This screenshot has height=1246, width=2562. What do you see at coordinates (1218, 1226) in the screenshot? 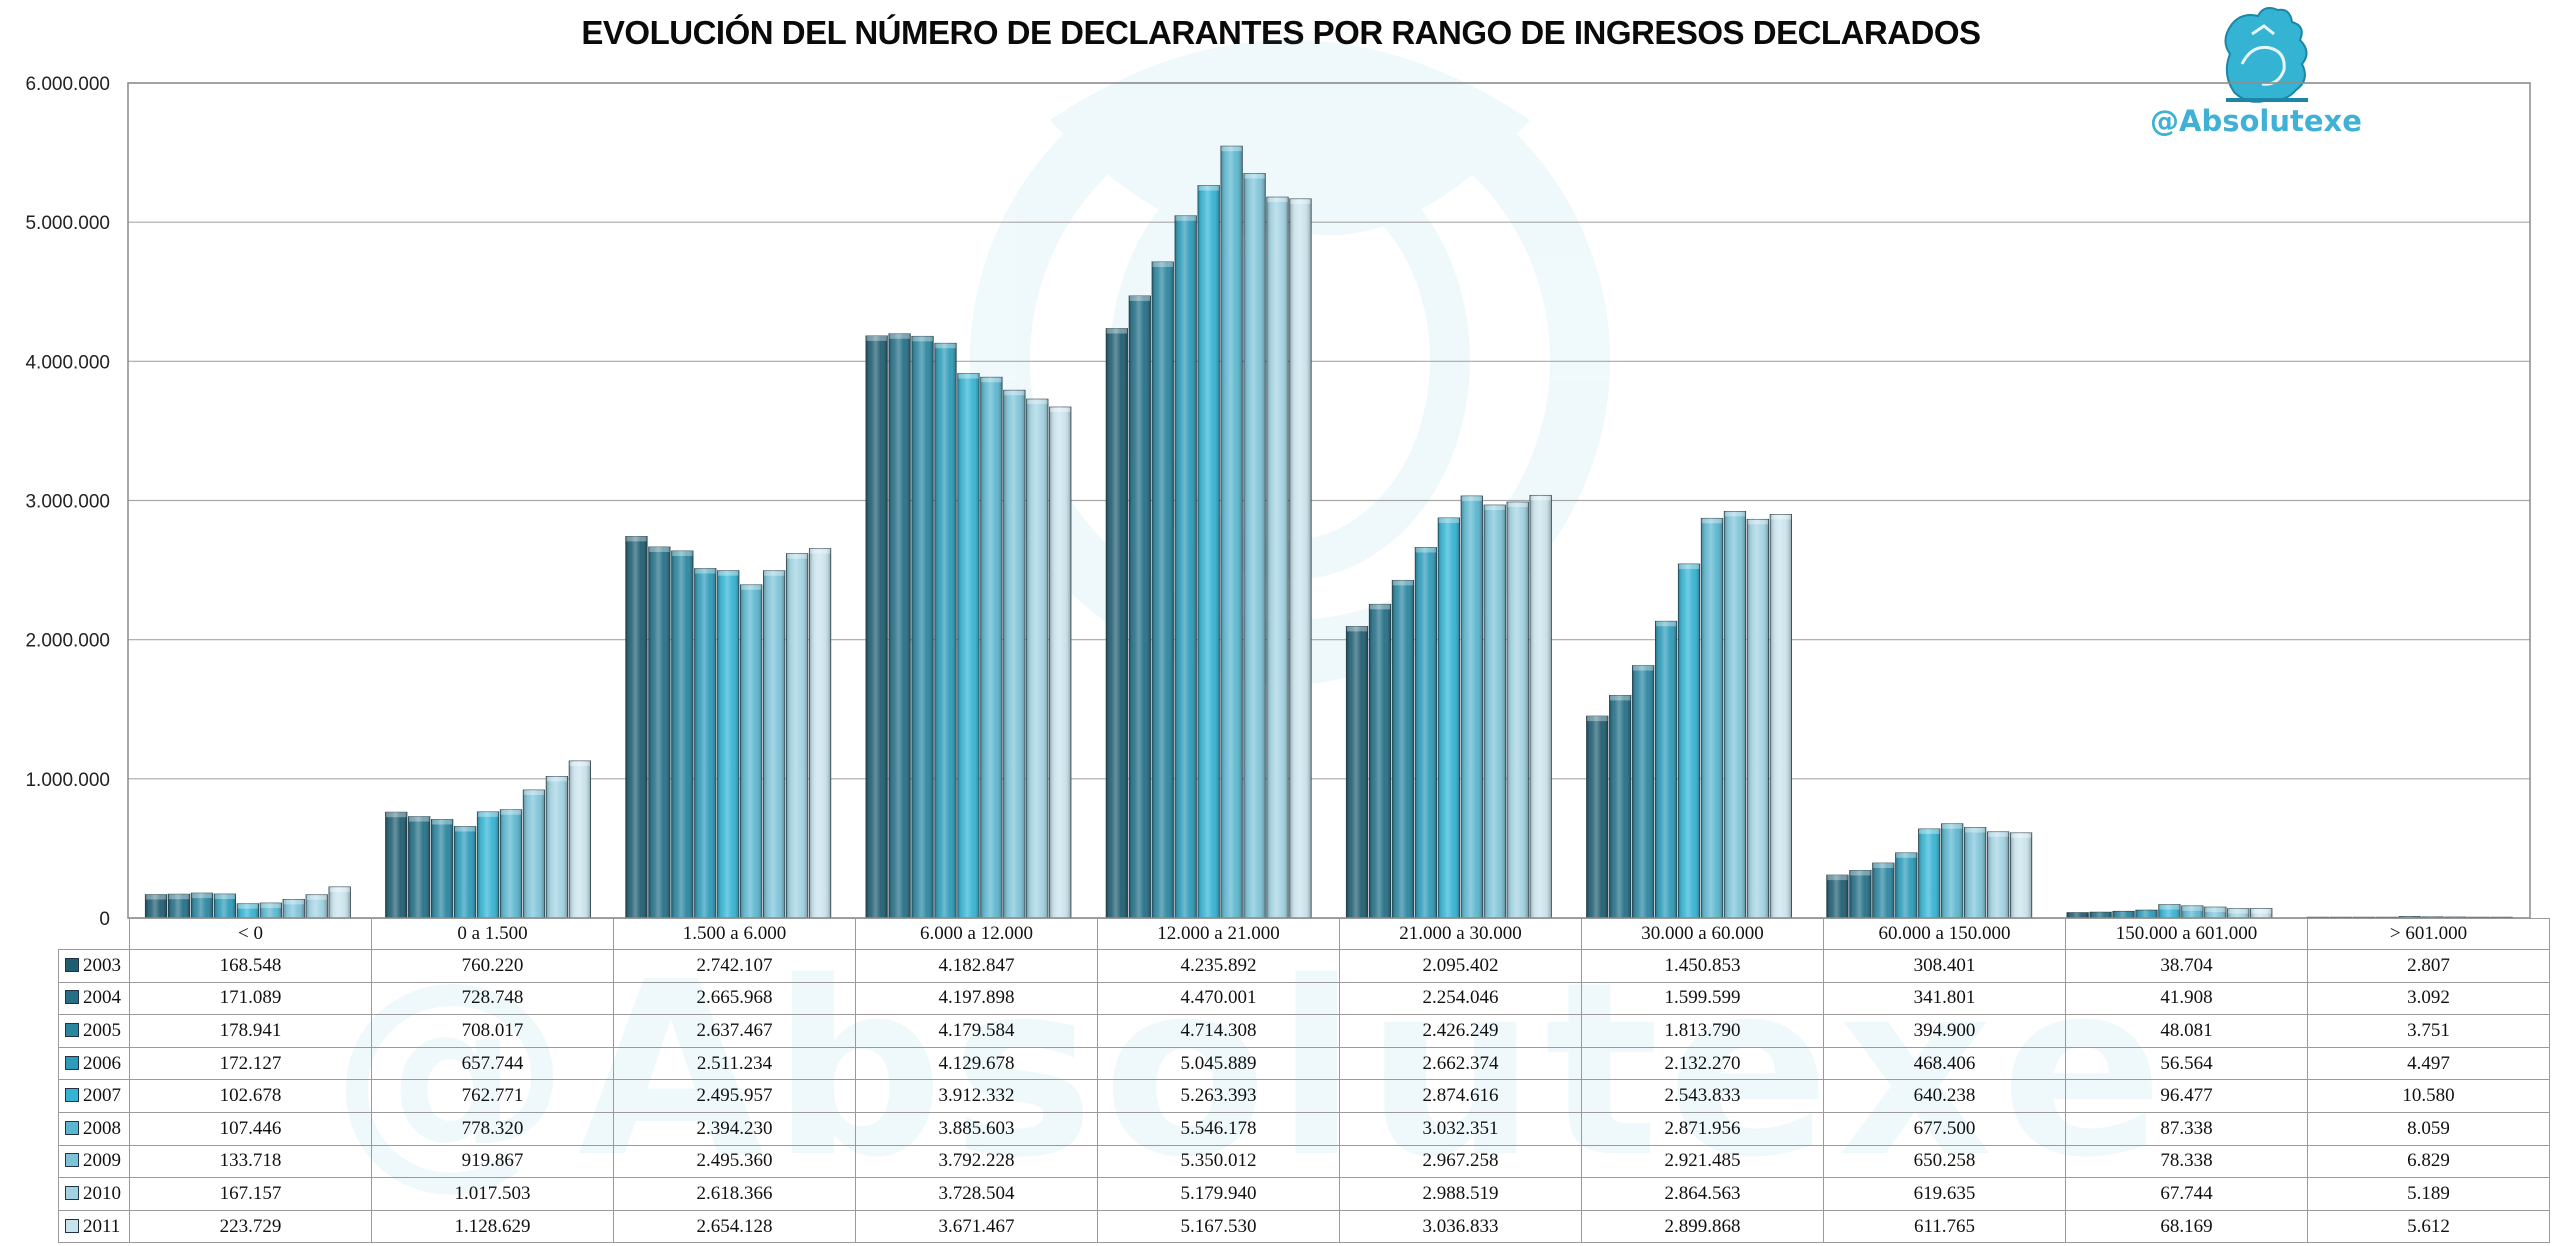
I see `data-label: 5.167.530` at bounding box center [1218, 1226].